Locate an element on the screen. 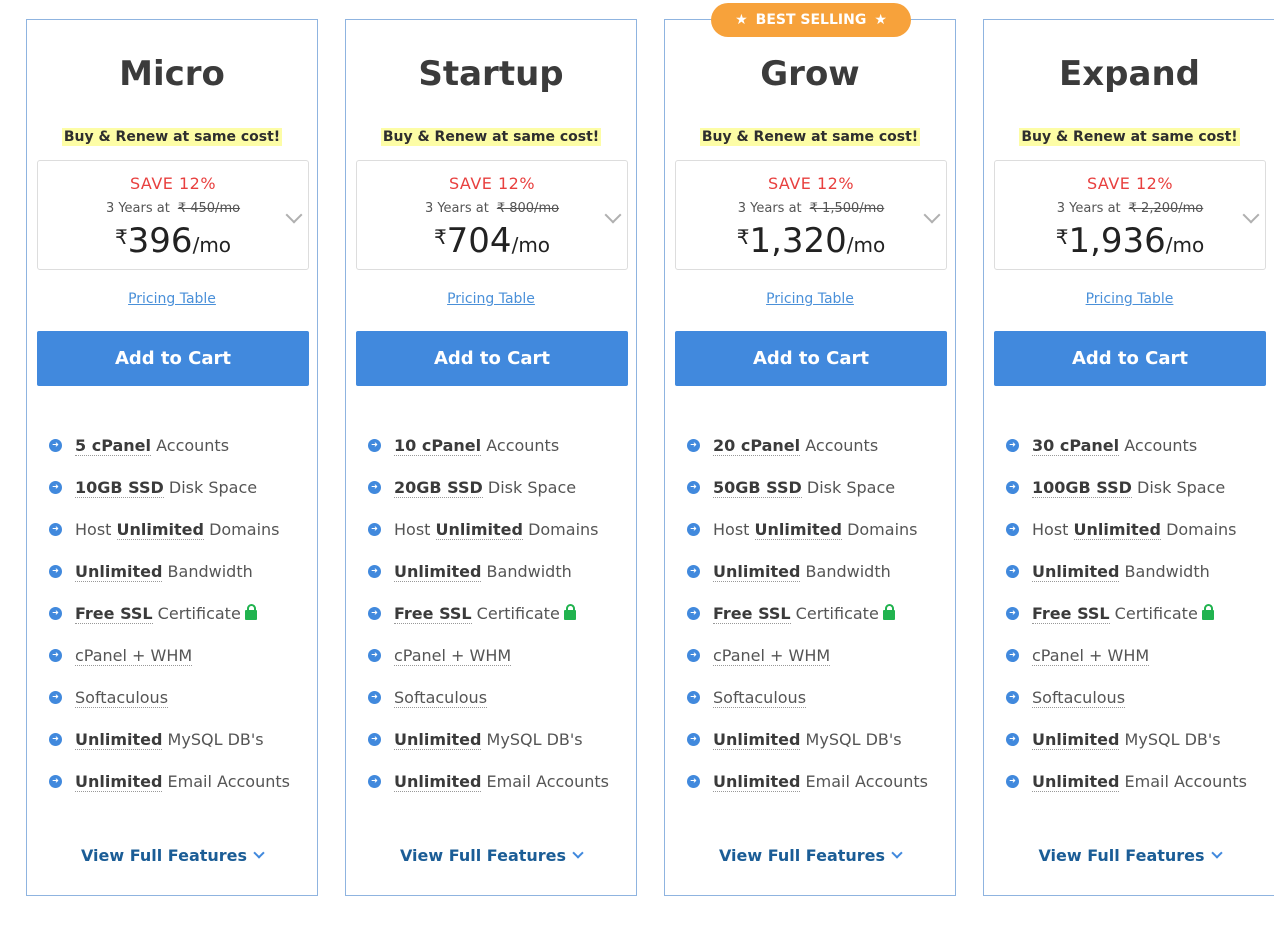 Image resolution: width=1274 pixels, height=935 pixels. term-line: 3 Years at ₹ 450/mo is located at coordinates (173, 208).